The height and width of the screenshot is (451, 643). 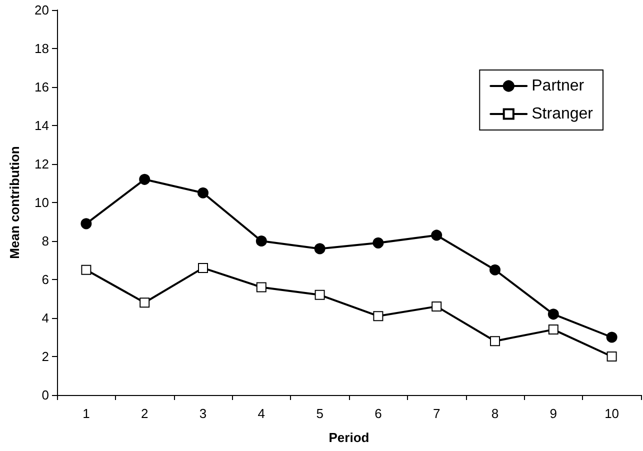 What do you see at coordinates (41, 48) in the screenshot?
I see `y-tick-label: 18` at bounding box center [41, 48].